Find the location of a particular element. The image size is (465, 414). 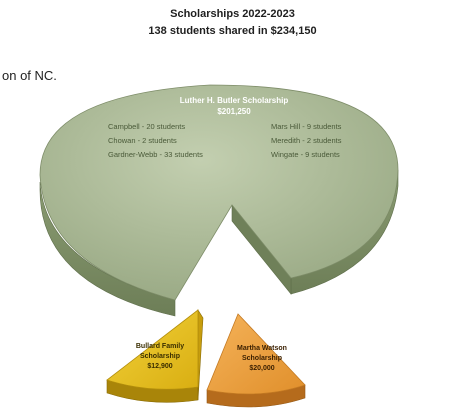

slice-watson-top is located at coordinates (256, 354).